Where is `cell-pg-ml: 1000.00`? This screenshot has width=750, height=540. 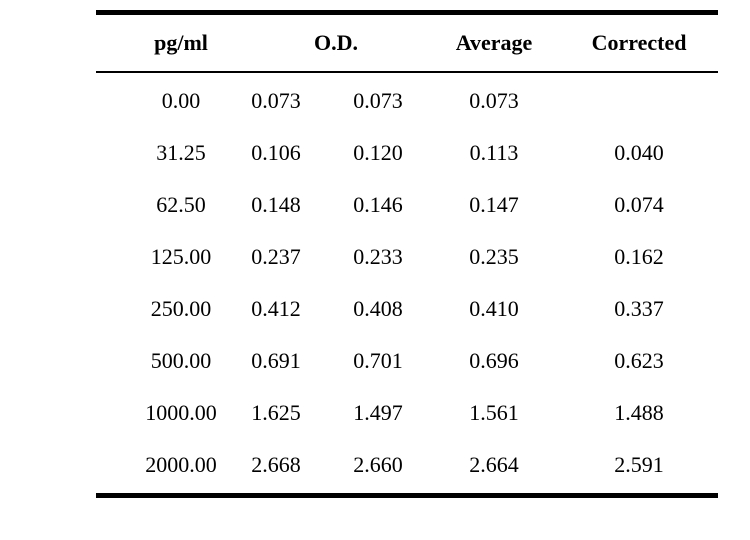 cell-pg-ml: 1000.00 is located at coordinates (181, 412).